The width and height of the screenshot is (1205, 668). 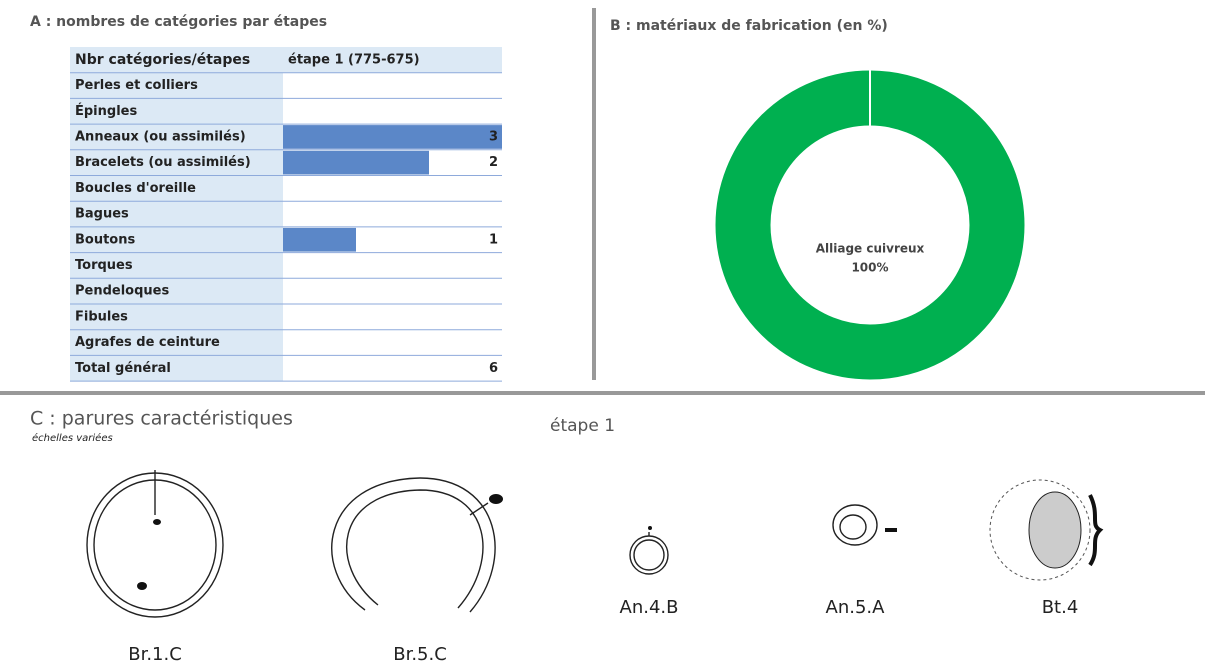 I want to click on row-label: Boucles d'oreille, so click(x=135, y=188).